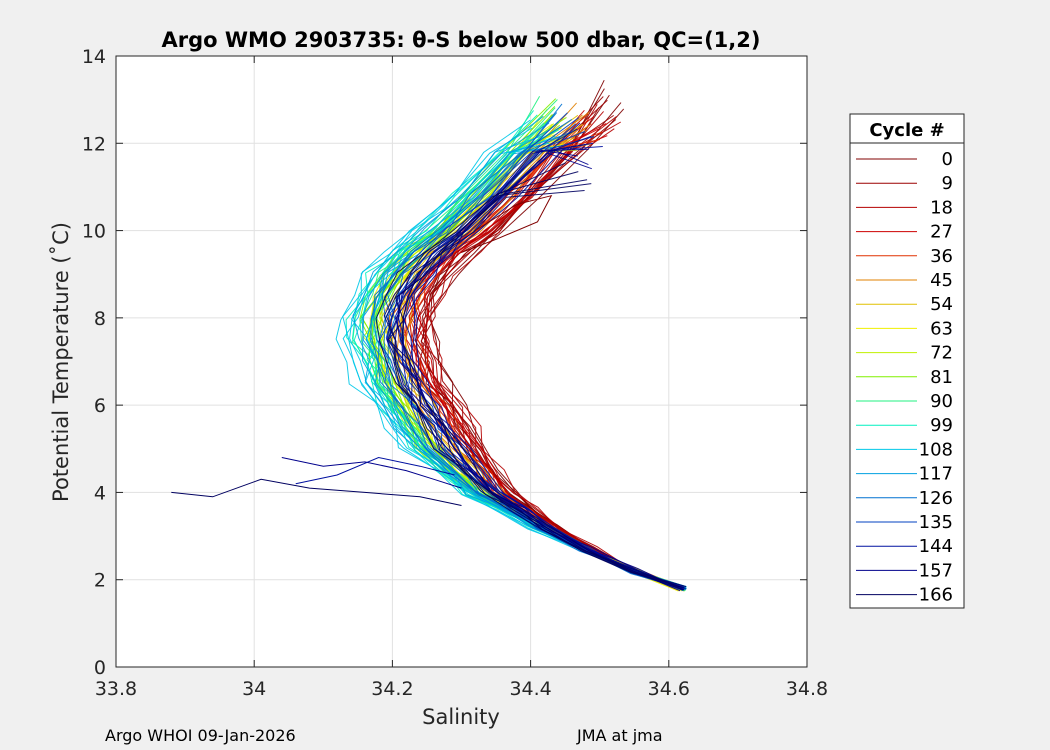 Image resolution: width=1050 pixels, height=750 pixels. Describe the element at coordinates (100, 319) in the screenshot. I see `y-tick-label: 8` at that location.